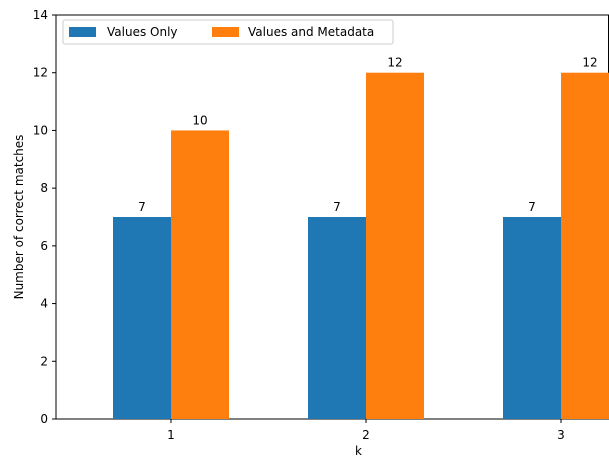  What do you see at coordinates (366, 435) in the screenshot?
I see `x-tick-label: 2` at bounding box center [366, 435].